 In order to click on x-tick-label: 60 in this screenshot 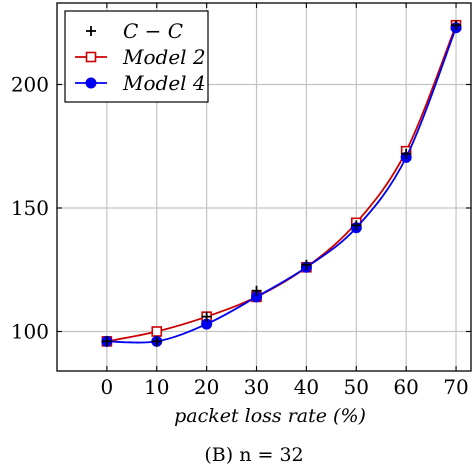, I will do `click(405, 387)`.